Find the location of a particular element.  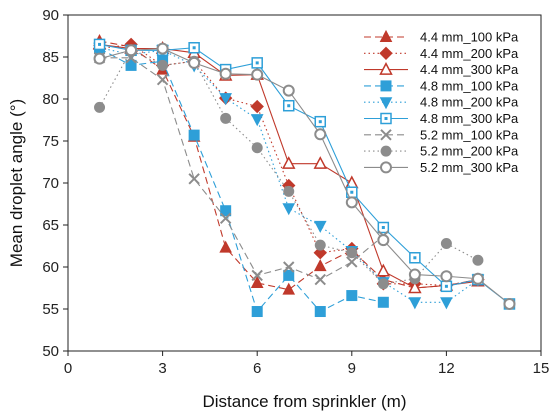

legend-item: 5.2 mm_100 kPa is located at coordinates (441, 134).